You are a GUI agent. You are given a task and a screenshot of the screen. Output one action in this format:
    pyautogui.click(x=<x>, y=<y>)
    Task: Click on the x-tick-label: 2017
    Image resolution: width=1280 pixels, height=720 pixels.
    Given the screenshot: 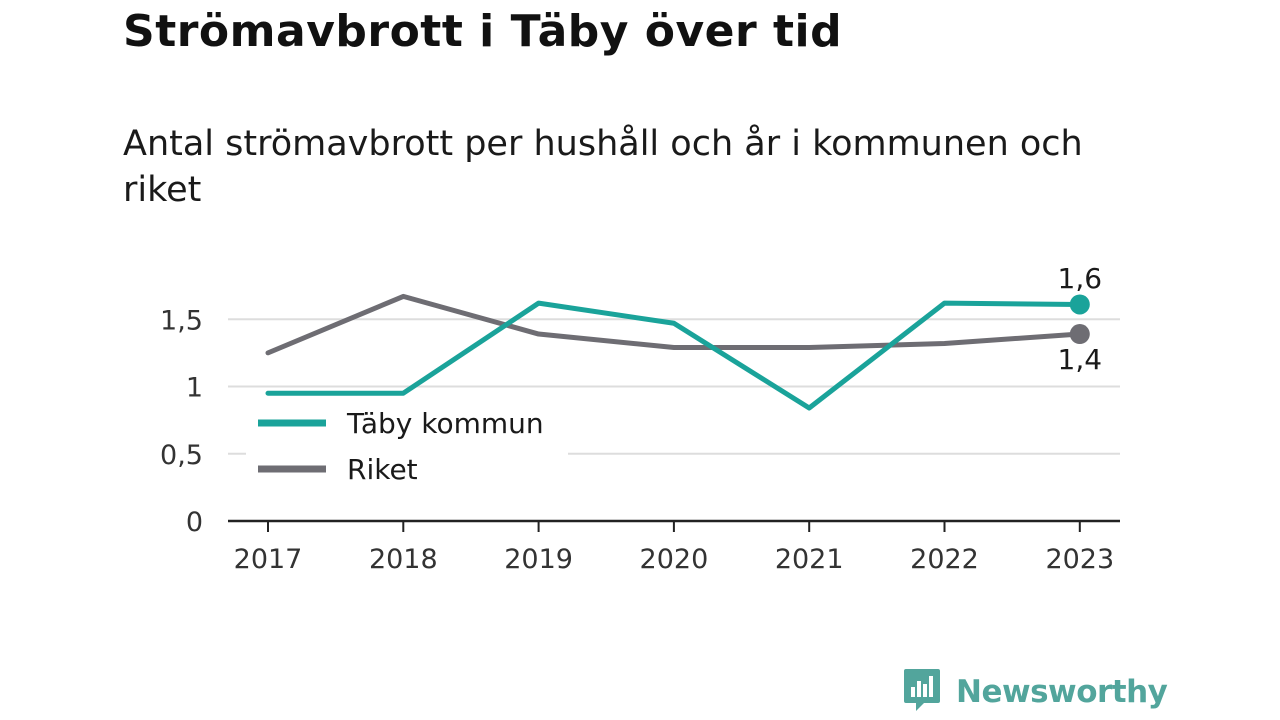 What is the action you would take?
    pyautogui.click(x=268, y=559)
    